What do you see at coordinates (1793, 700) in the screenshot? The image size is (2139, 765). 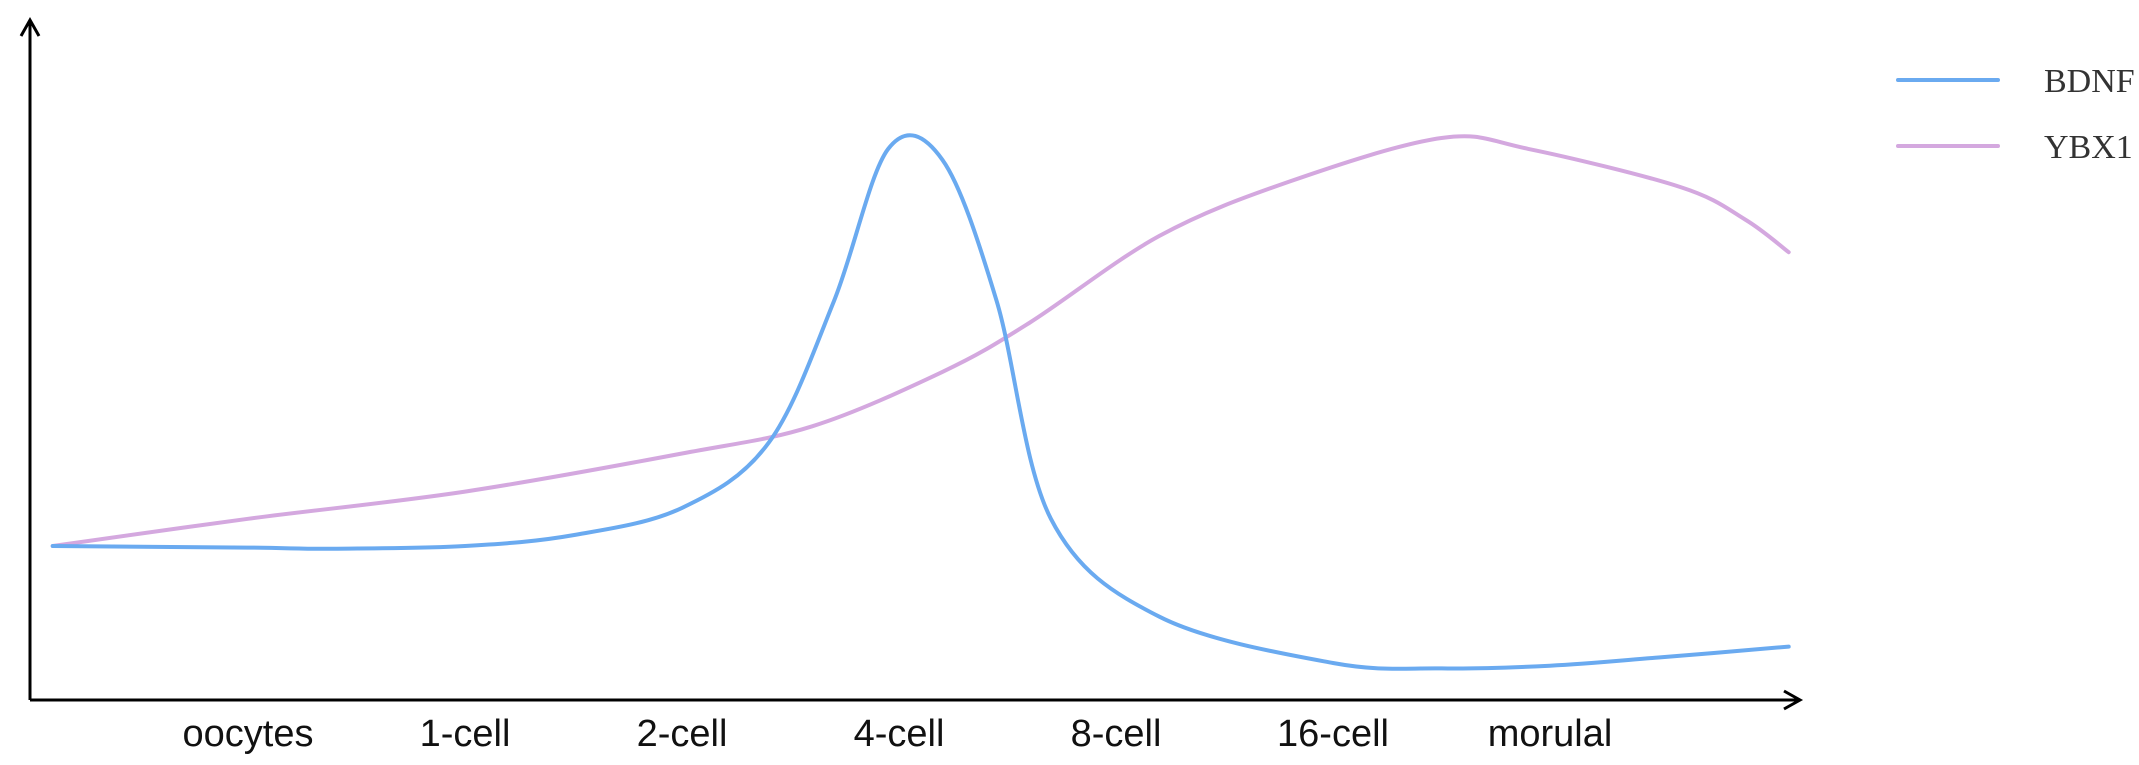 I see `x-axis-arrow` at bounding box center [1793, 700].